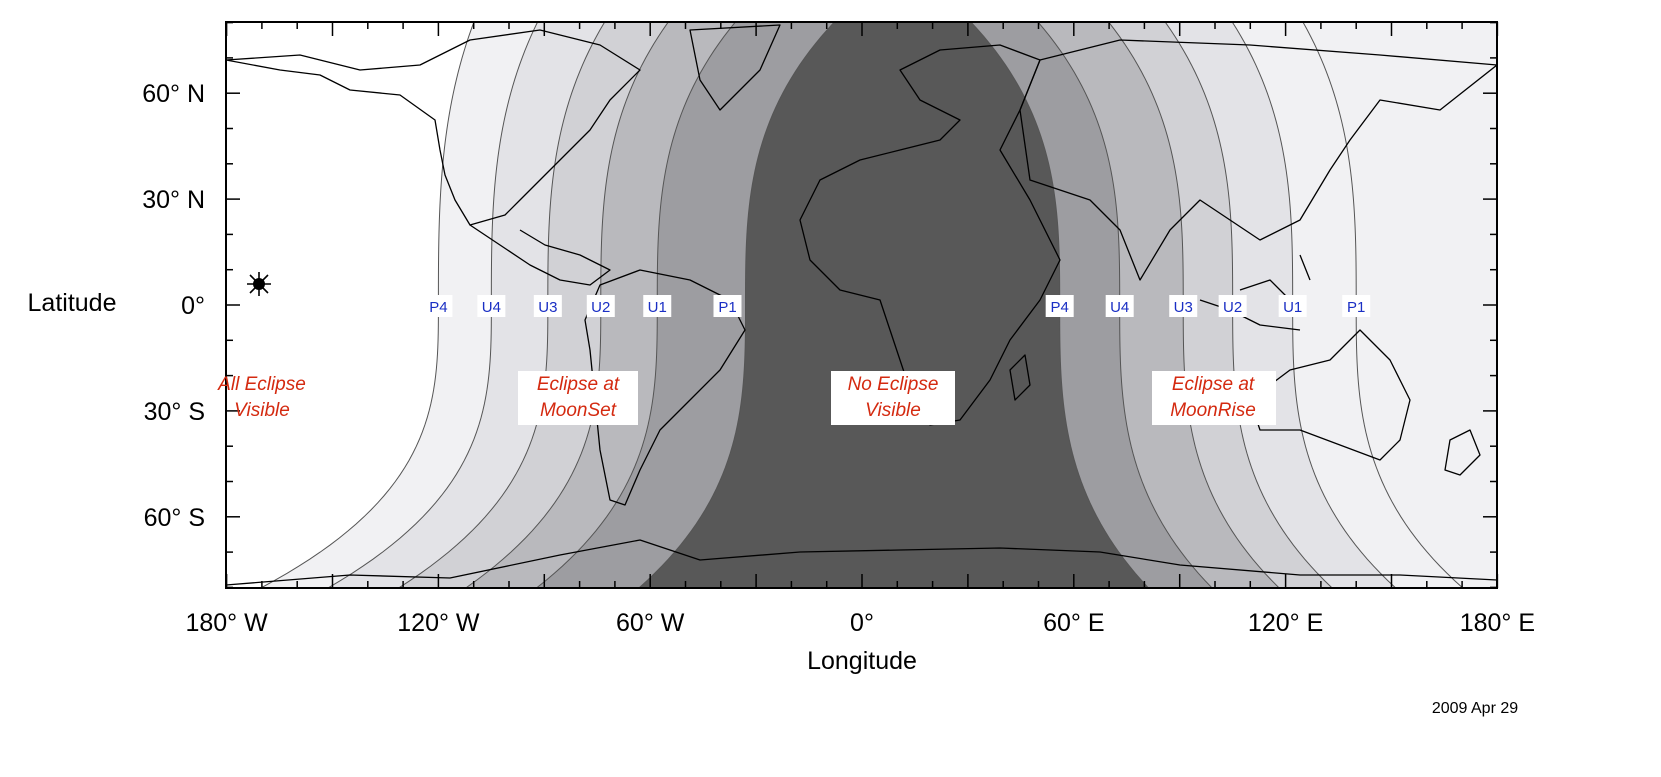 This screenshot has height=777, width=1661. What do you see at coordinates (893, 398) in the screenshot?
I see `region-label-no-eclipse: No Eclipse Visible` at bounding box center [893, 398].